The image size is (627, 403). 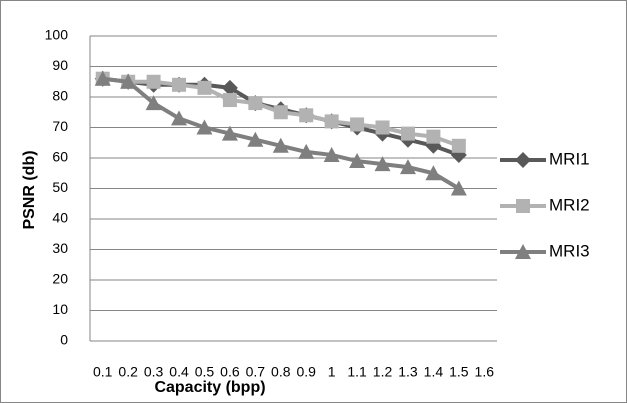 What do you see at coordinates (332, 372) in the screenshot?
I see `x-tick-label: 1` at bounding box center [332, 372].